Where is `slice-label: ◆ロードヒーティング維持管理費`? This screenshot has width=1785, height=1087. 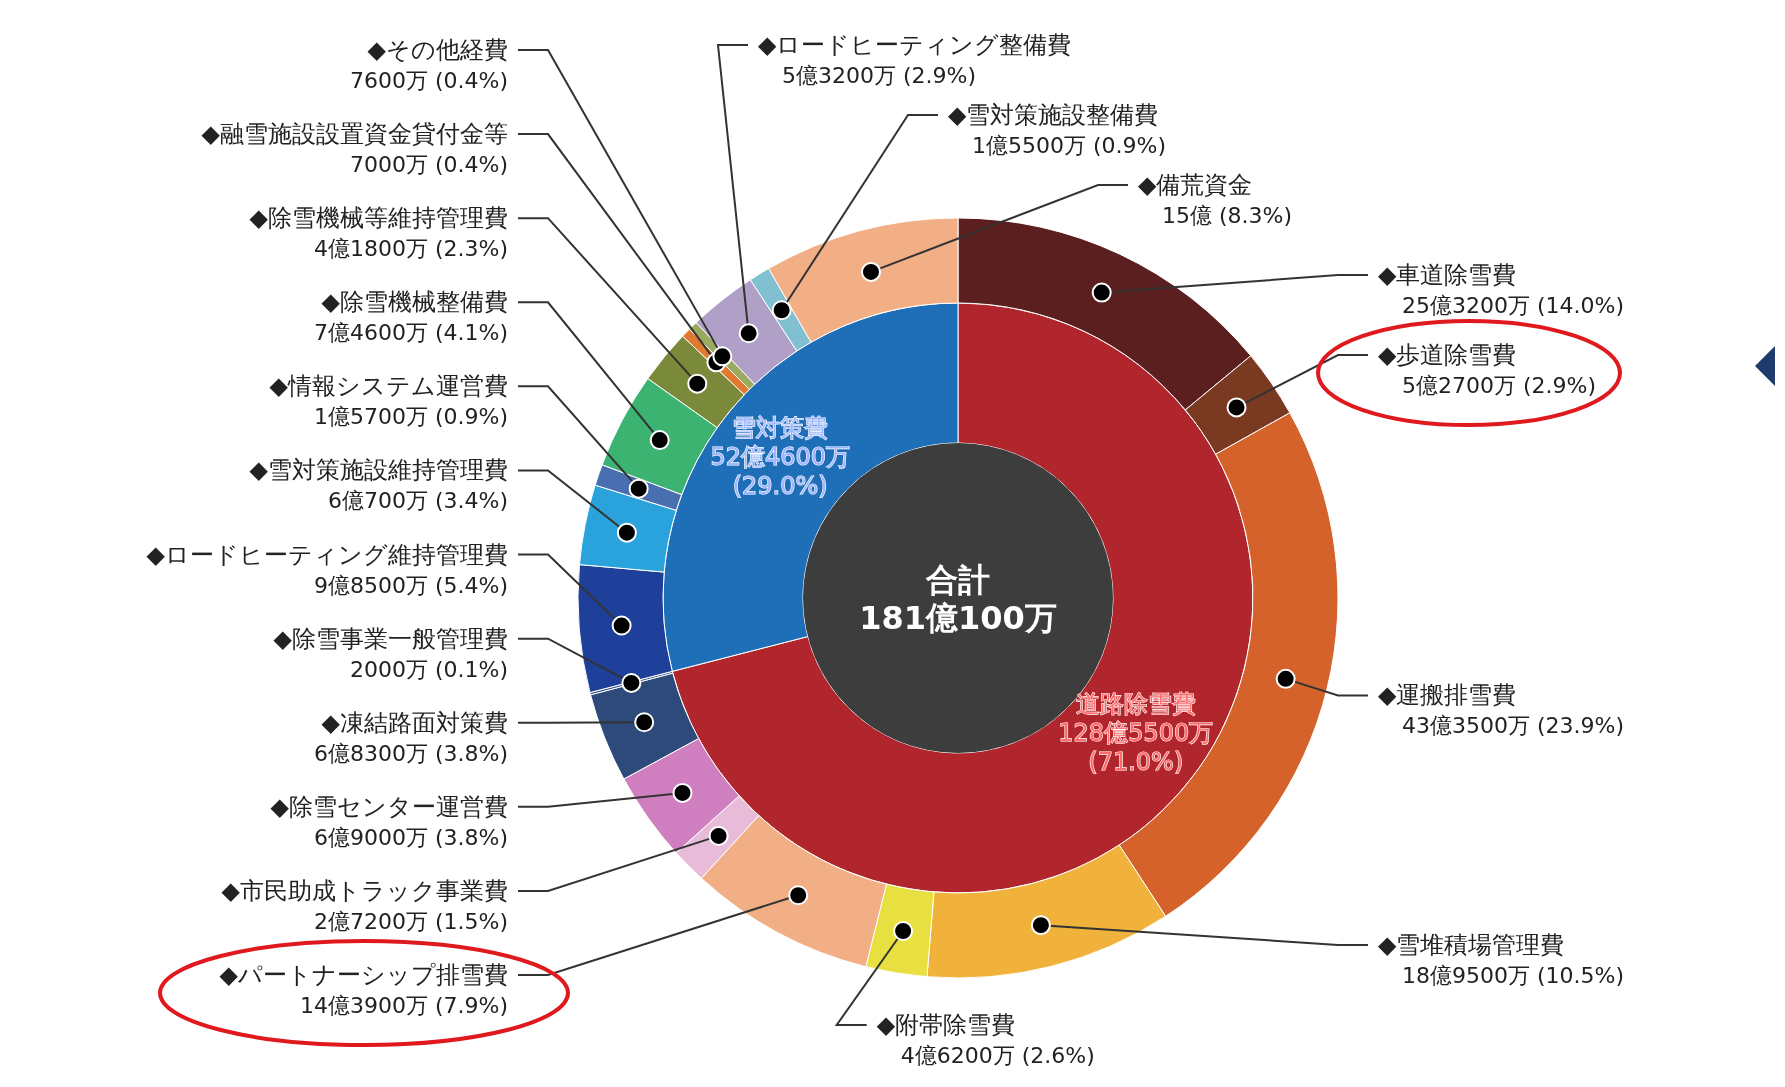 slice-label: ◆ロードヒーティング維持管理費 is located at coordinates (327, 554).